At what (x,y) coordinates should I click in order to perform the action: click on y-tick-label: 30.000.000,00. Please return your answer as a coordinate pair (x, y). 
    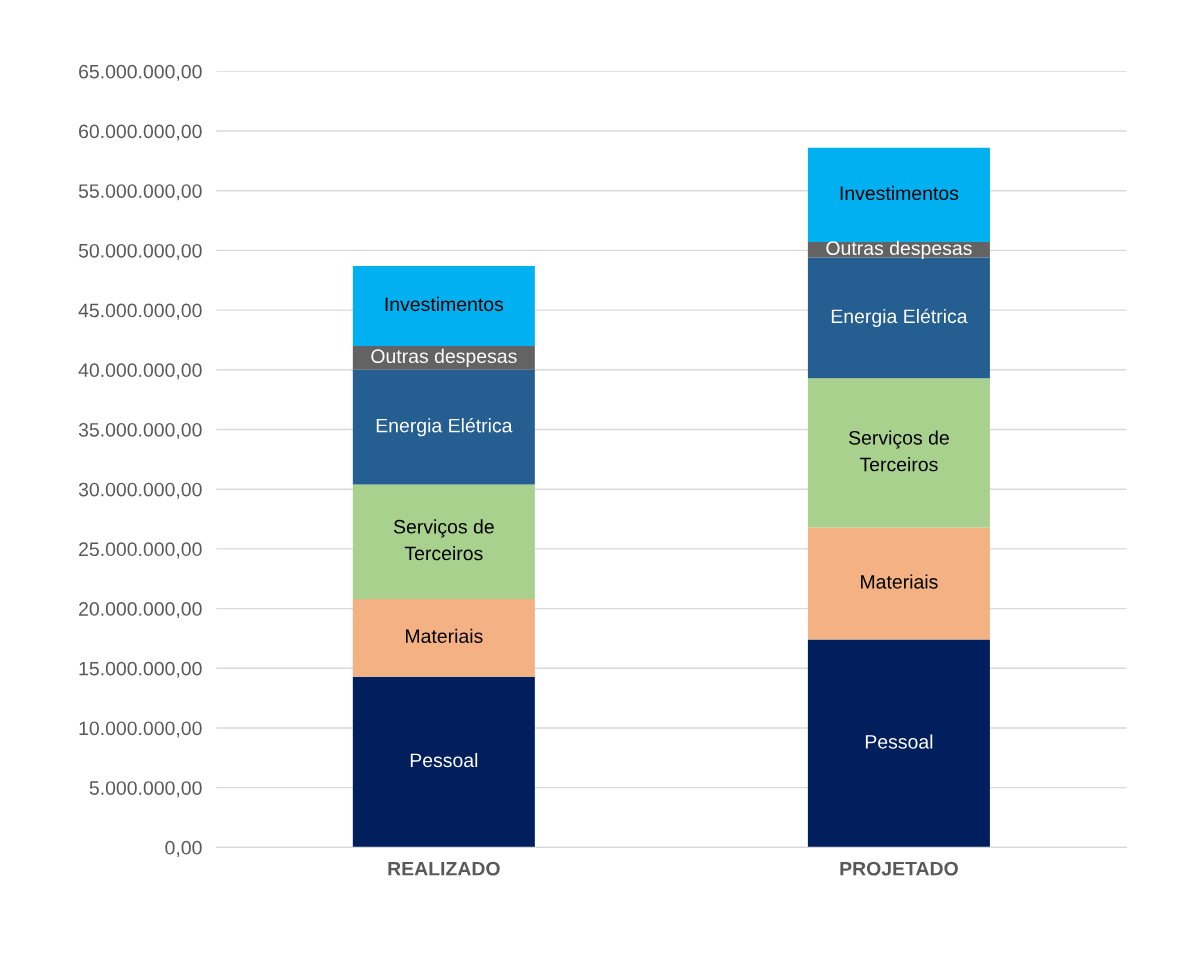
    Looking at the image, I should click on (140, 490).